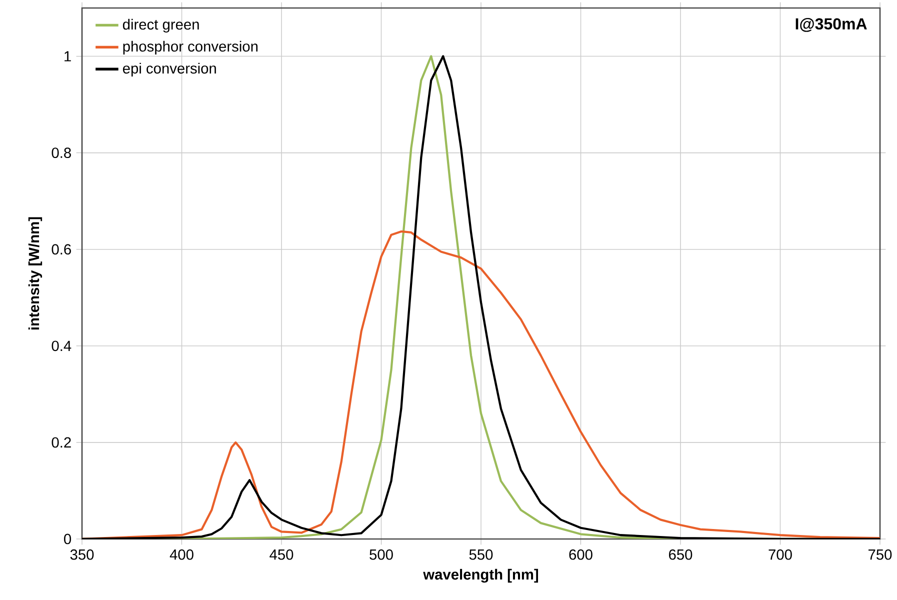  What do you see at coordinates (61, 249) in the screenshot?
I see `y-tick-label: 0.6` at bounding box center [61, 249].